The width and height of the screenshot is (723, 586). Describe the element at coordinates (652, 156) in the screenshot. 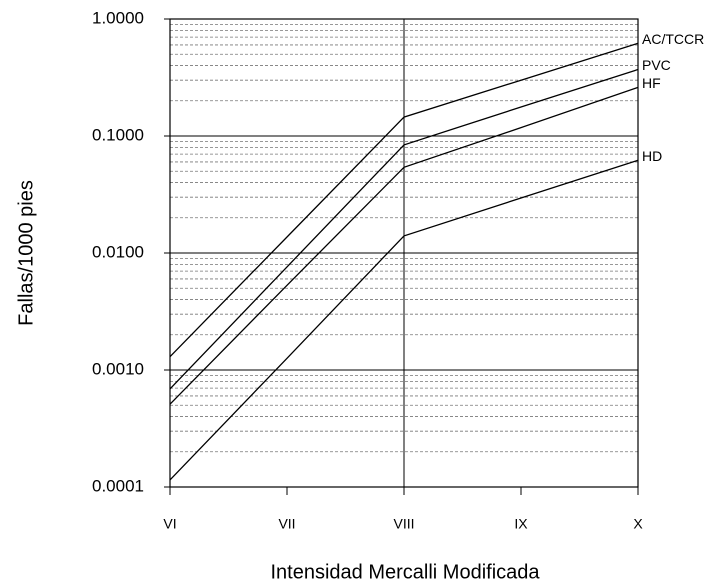

I see `series-label: HD` at that location.